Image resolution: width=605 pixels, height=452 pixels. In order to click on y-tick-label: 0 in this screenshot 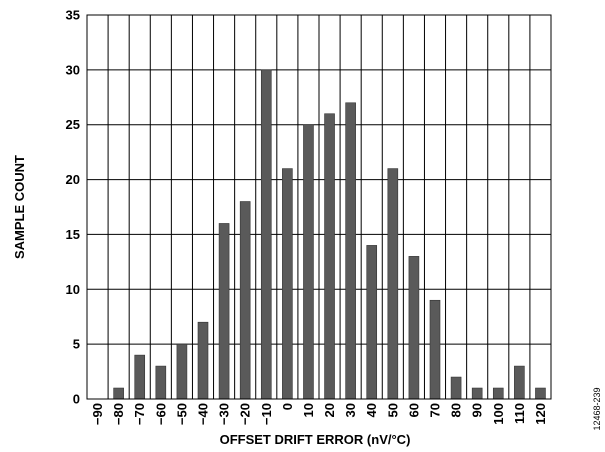, I will do `click(76, 399)`.